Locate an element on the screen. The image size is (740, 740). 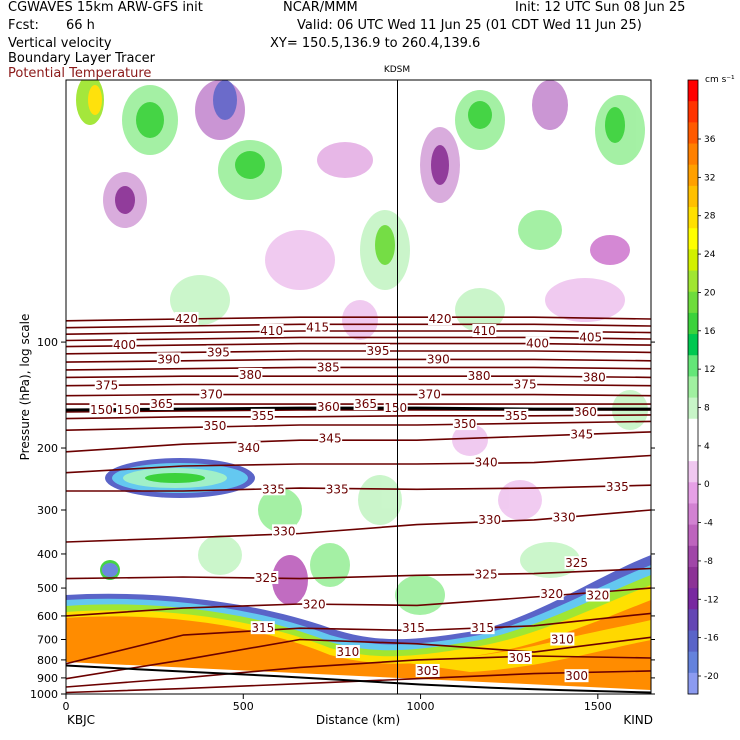
theta-label: 410 is located at coordinates (484, 331).